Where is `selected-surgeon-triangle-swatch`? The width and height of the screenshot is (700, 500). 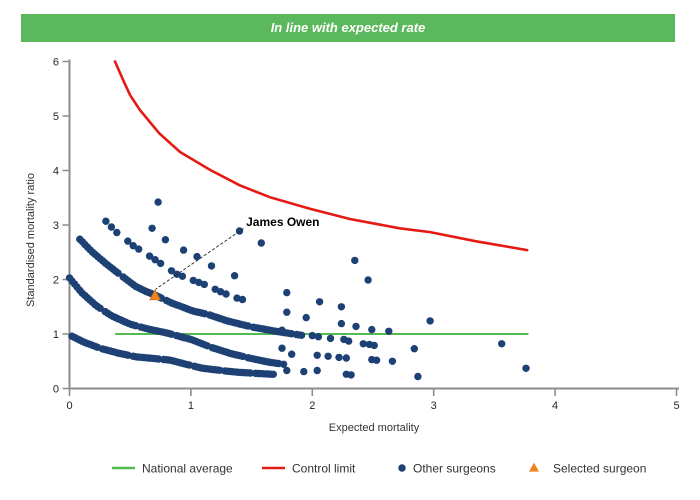 selected-surgeon-triangle-swatch is located at coordinates (534, 467).